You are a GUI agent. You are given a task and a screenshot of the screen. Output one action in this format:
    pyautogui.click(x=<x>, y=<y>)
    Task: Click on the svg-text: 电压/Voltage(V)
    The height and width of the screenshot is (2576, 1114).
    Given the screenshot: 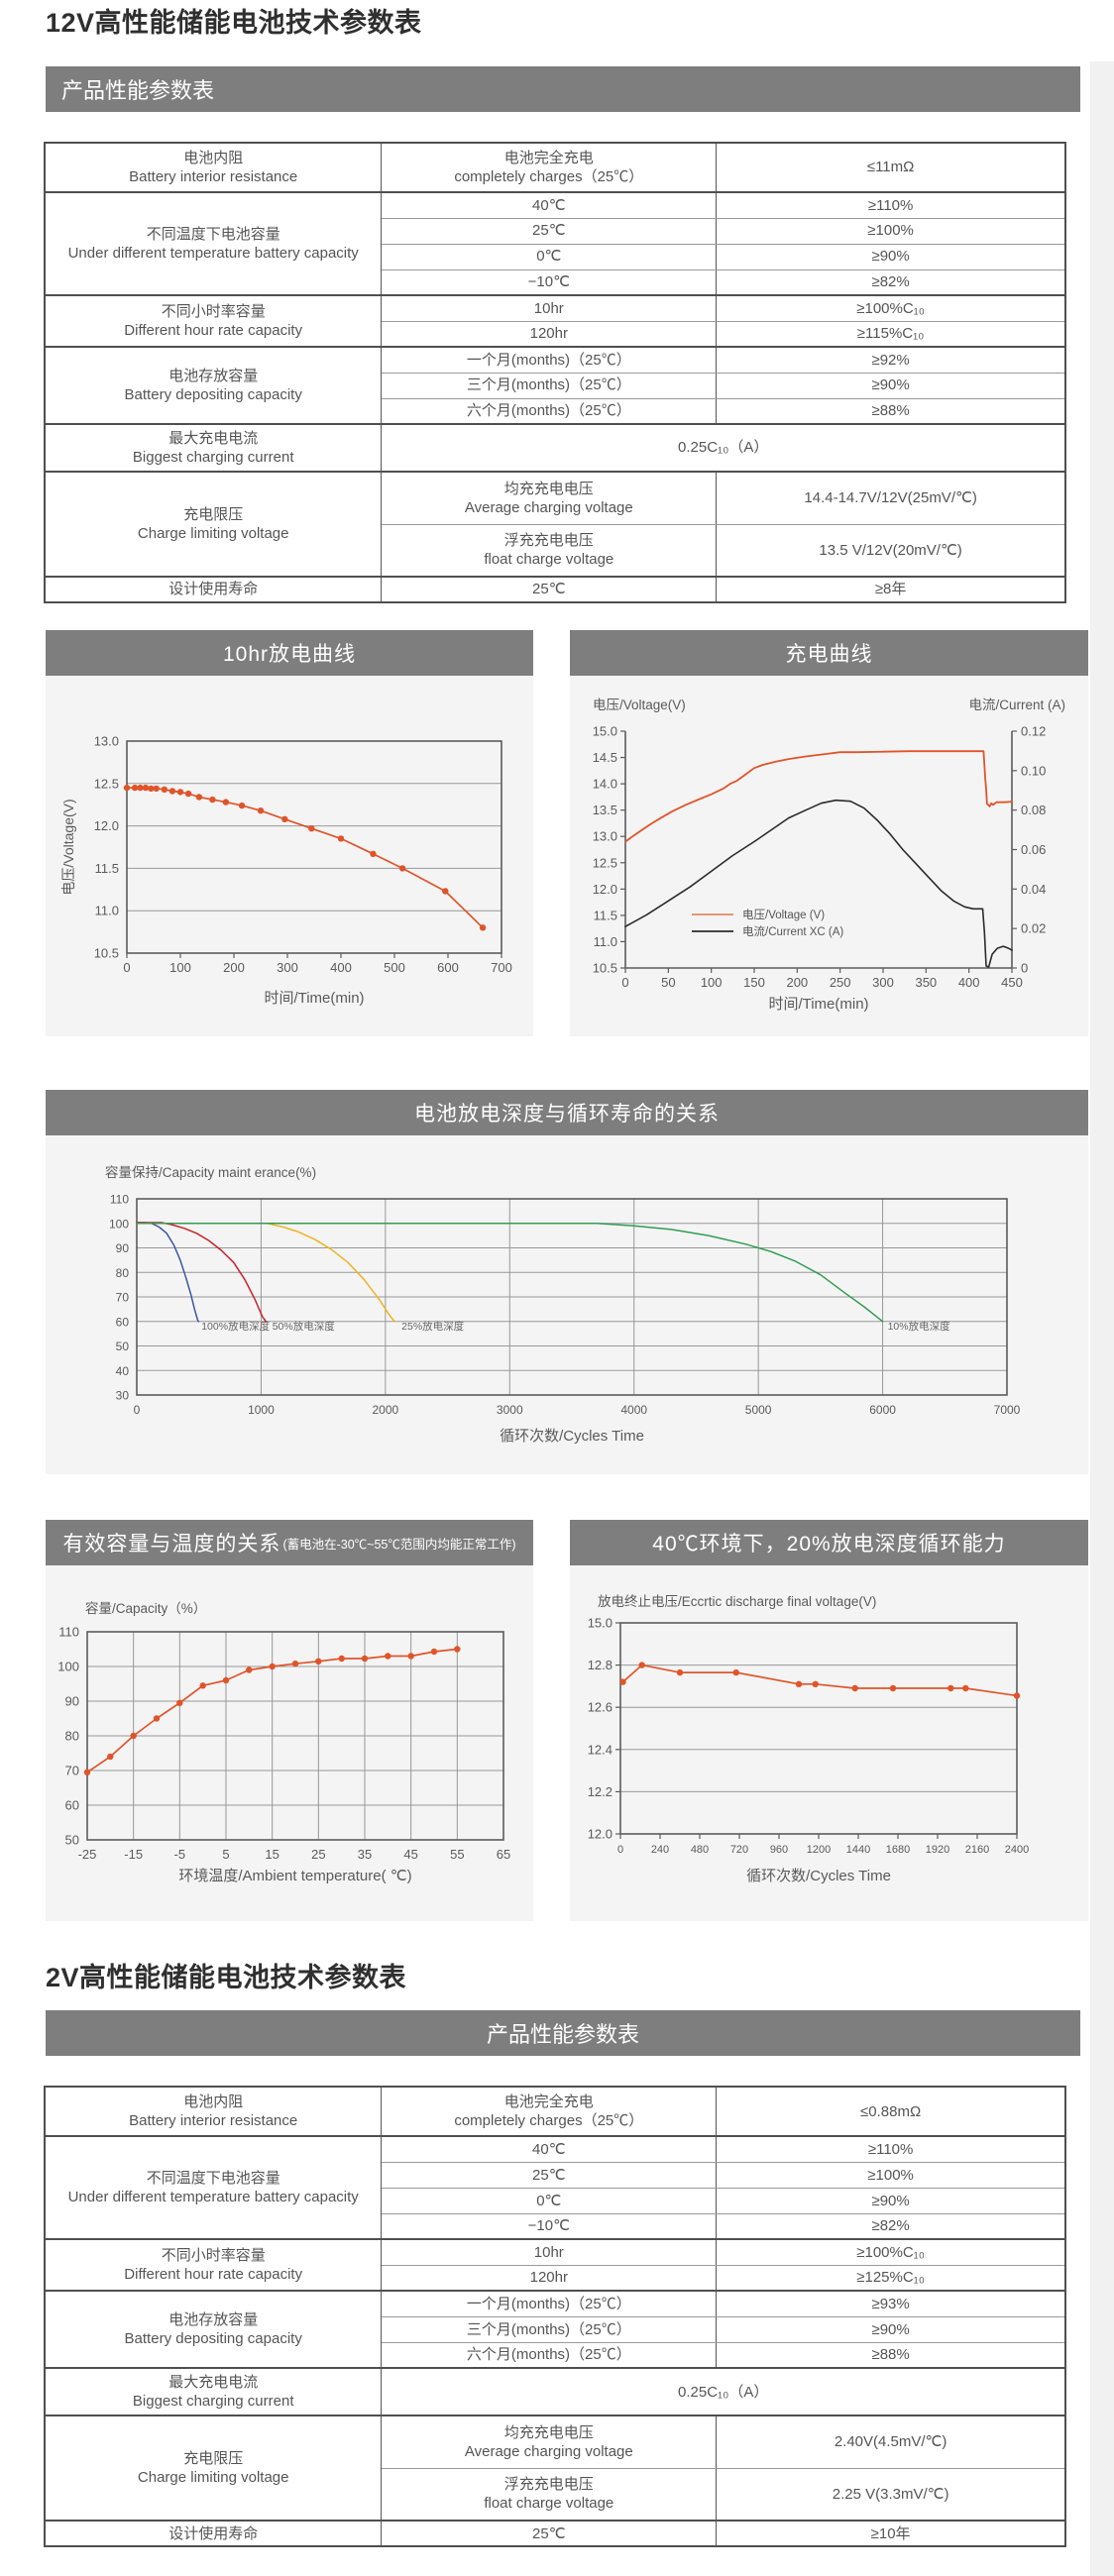 What is the action you would take?
    pyautogui.click(x=639, y=705)
    